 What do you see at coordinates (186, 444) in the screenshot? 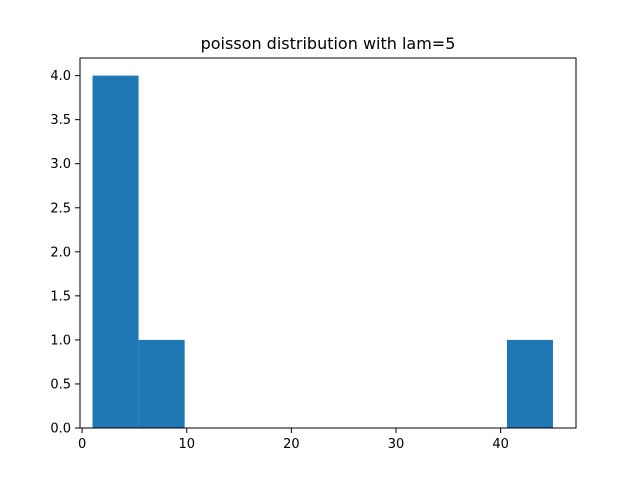
I see `x-tick-label-1: 10` at bounding box center [186, 444].